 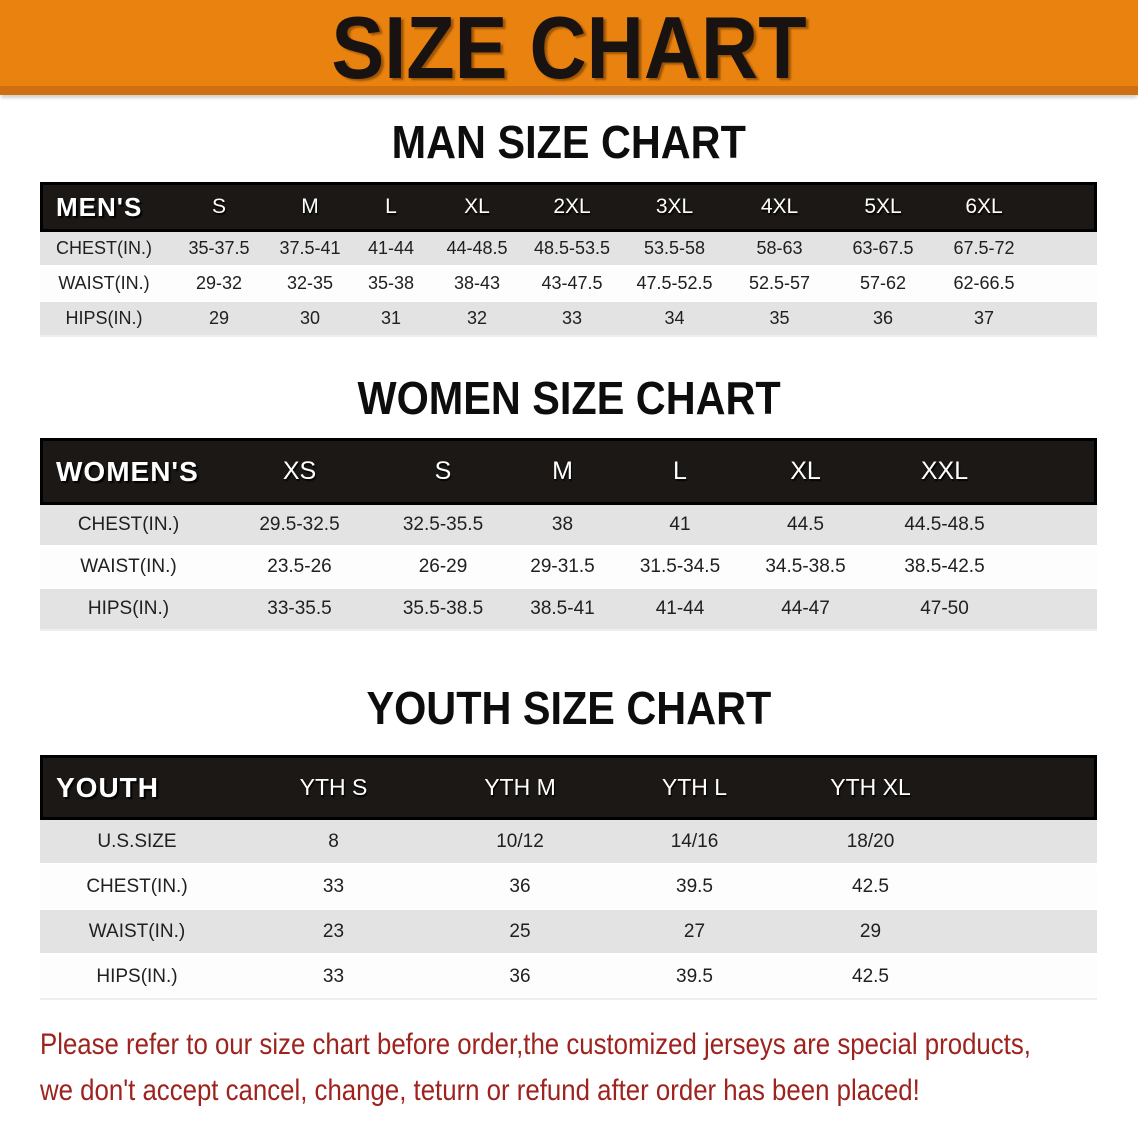 I want to click on size-cell: 29.5-32.5, so click(x=299, y=526).